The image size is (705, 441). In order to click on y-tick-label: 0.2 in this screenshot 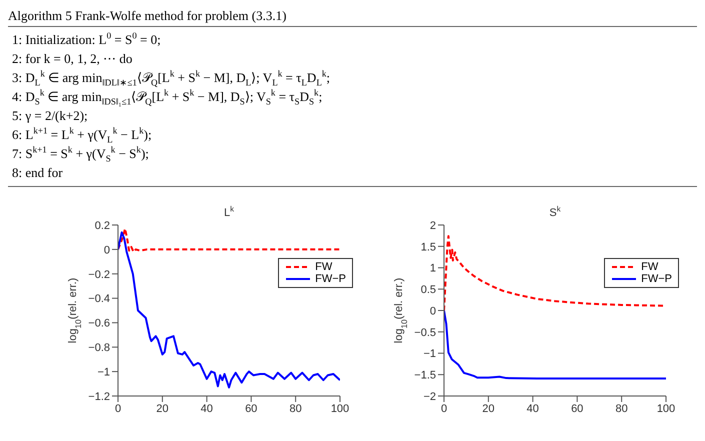, I will do `click(102, 226)`.